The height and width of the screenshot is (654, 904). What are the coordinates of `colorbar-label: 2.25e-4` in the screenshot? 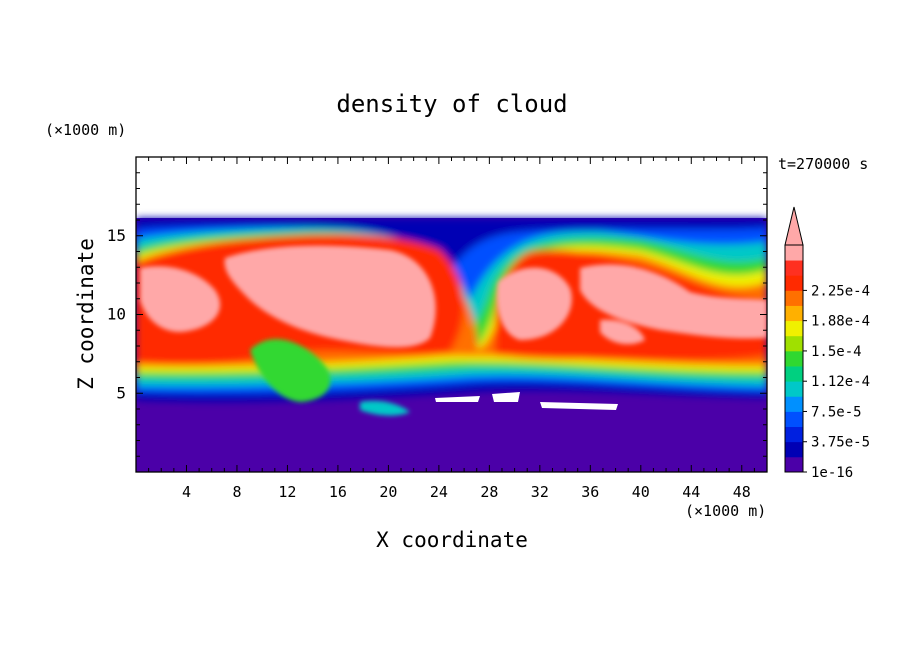 It's located at (840, 291).